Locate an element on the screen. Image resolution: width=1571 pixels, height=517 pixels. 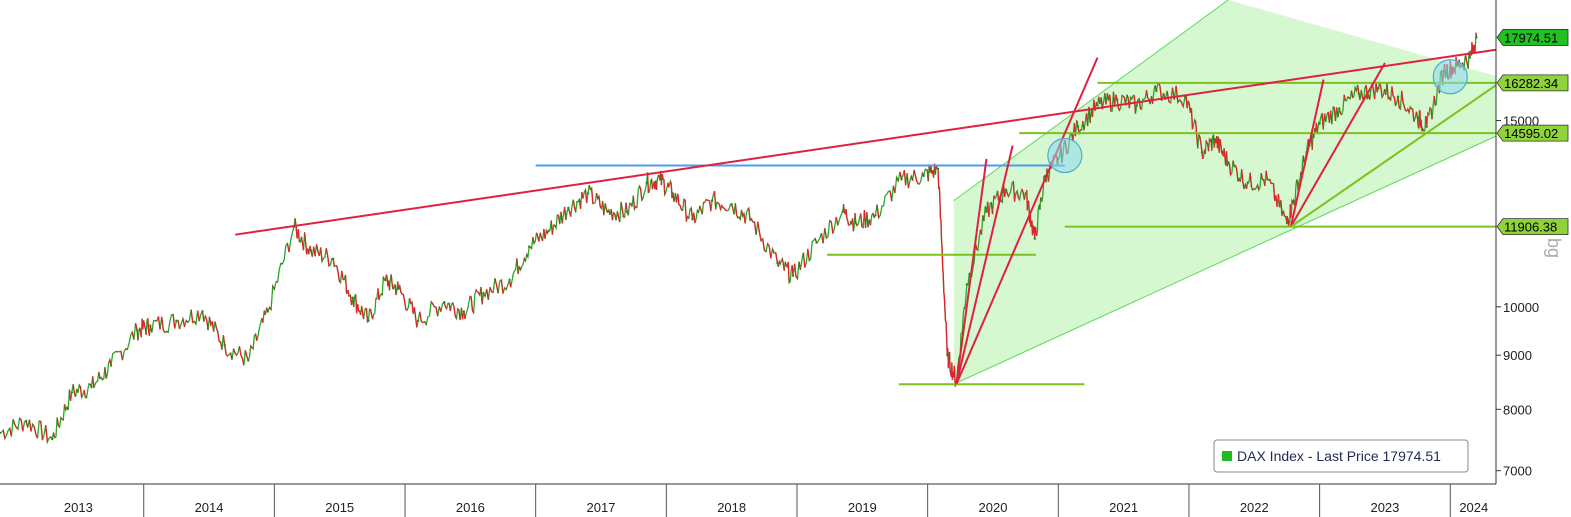
y-tick-label: 7000 is located at coordinates (1517, 471).